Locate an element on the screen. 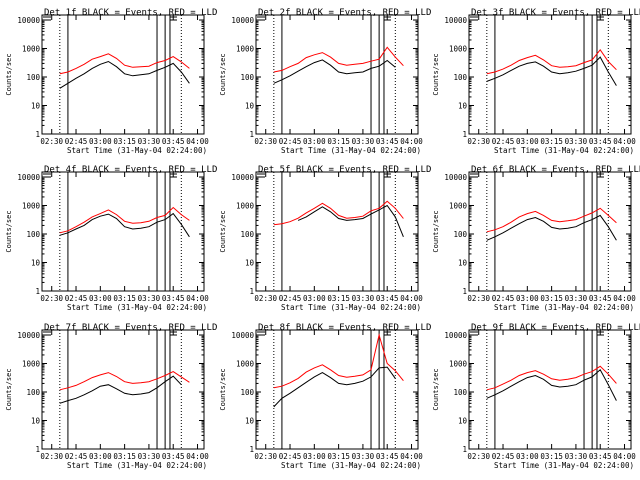 The width and height of the screenshot is (640, 480). panel-title: Det 7f BLACK = Events, RED = LLD is located at coordinates (130, 328).